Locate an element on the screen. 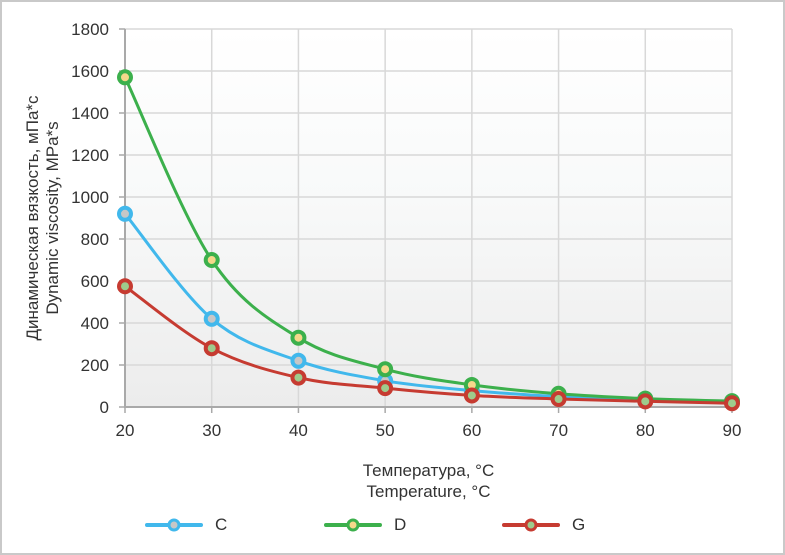 The height and width of the screenshot is (555, 785). y-tick-label: 600 is located at coordinates (95, 281).